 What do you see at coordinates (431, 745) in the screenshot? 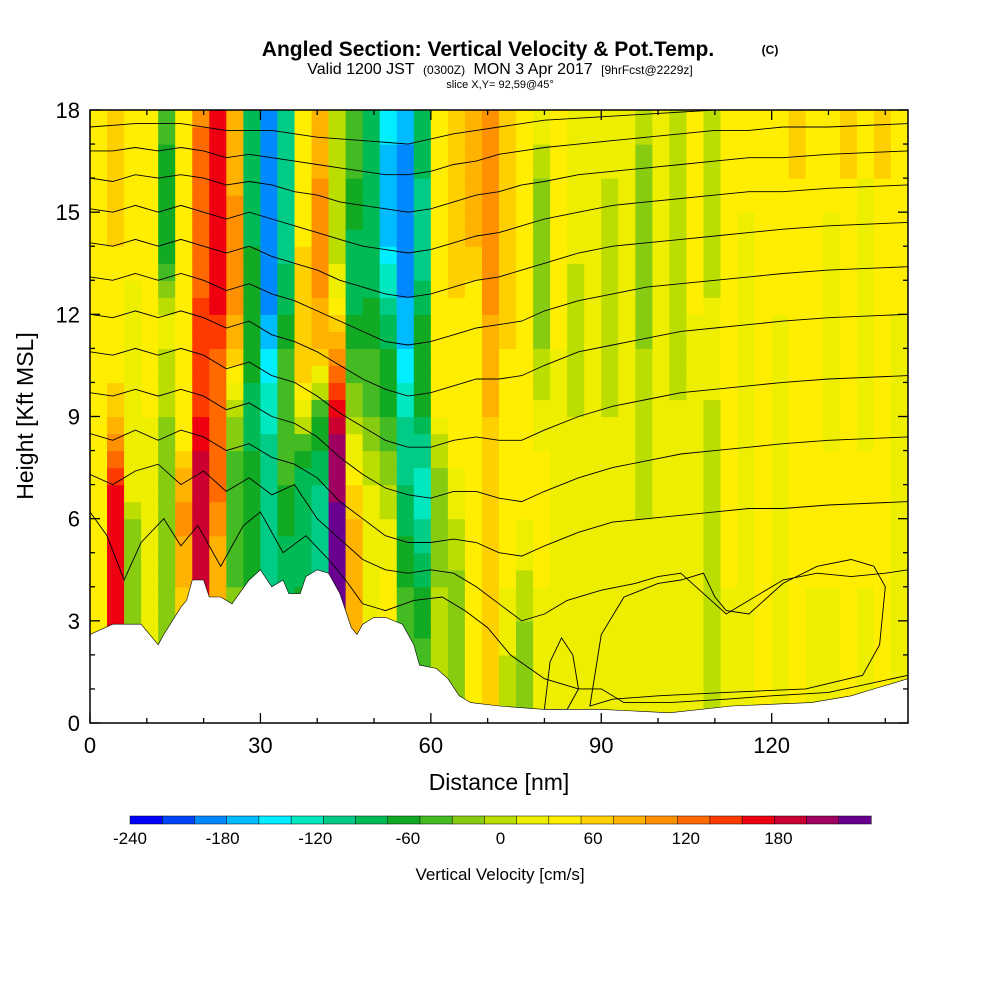
I see `x-tick-label: 60` at bounding box center [431, 745].